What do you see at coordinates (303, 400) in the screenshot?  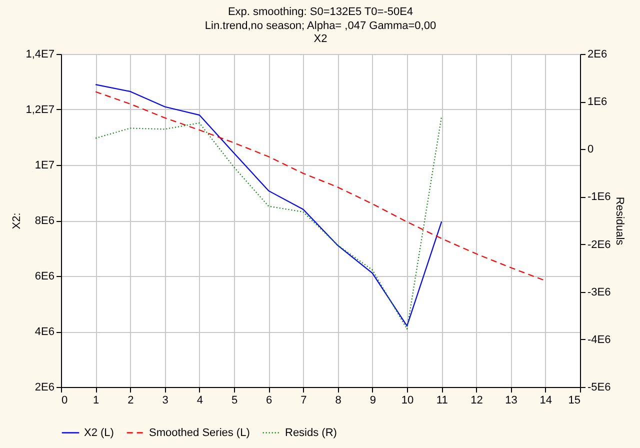 I see `x-tick-label: 7` at bounding box center [303, 400].